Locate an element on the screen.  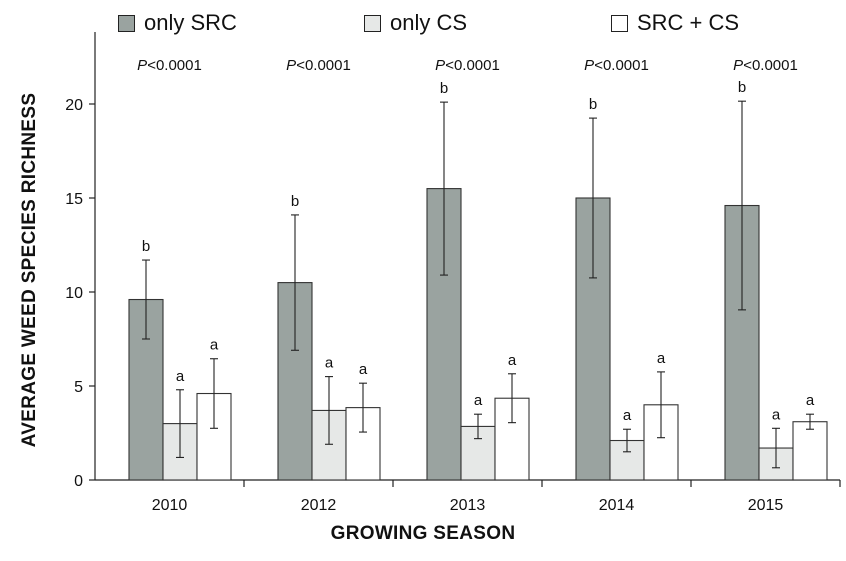
x-axis-label: GROWING SEASON is located at coordinates (423, 533).